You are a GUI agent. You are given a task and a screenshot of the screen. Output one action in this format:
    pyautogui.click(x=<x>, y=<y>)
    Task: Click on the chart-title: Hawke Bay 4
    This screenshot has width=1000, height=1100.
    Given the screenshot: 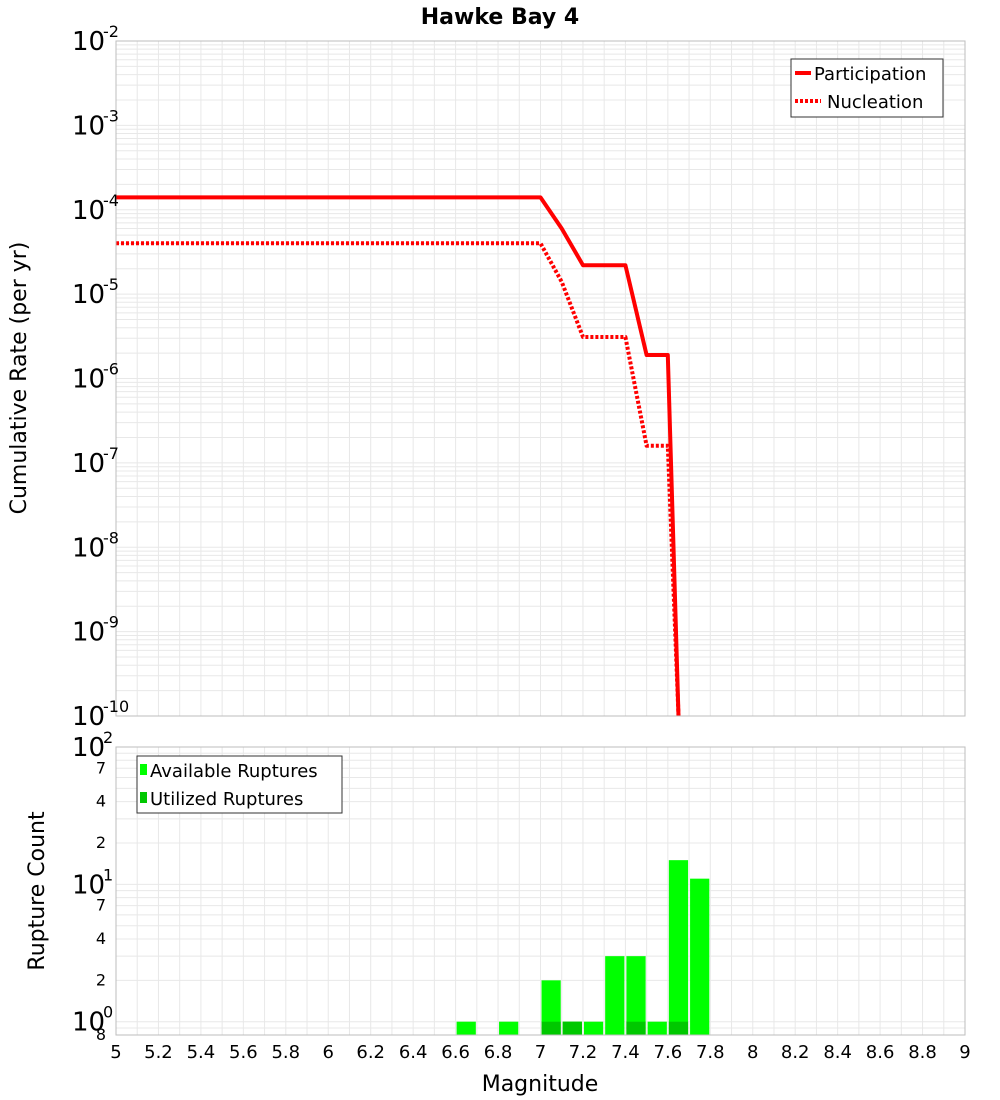 What is the action you would take?
    pyautogui.click(x=500, y=17)
    